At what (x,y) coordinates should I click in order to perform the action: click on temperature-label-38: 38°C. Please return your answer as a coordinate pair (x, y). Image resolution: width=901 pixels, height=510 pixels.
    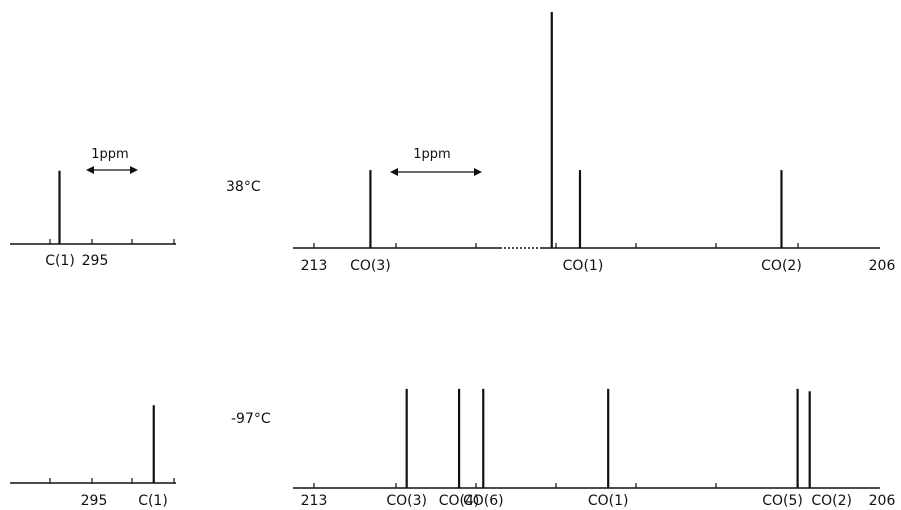
    Looking at the image, I should click on (243, 187).